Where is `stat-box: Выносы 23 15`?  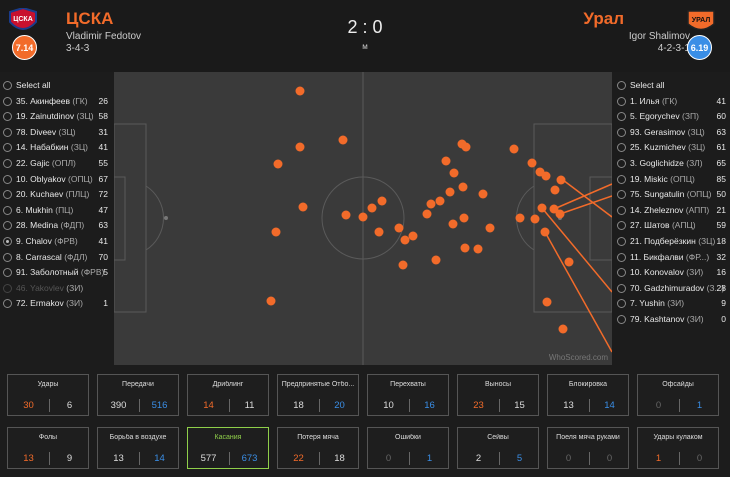 stat-box: Выносы 23 15 is located at coordinates (498, 395).